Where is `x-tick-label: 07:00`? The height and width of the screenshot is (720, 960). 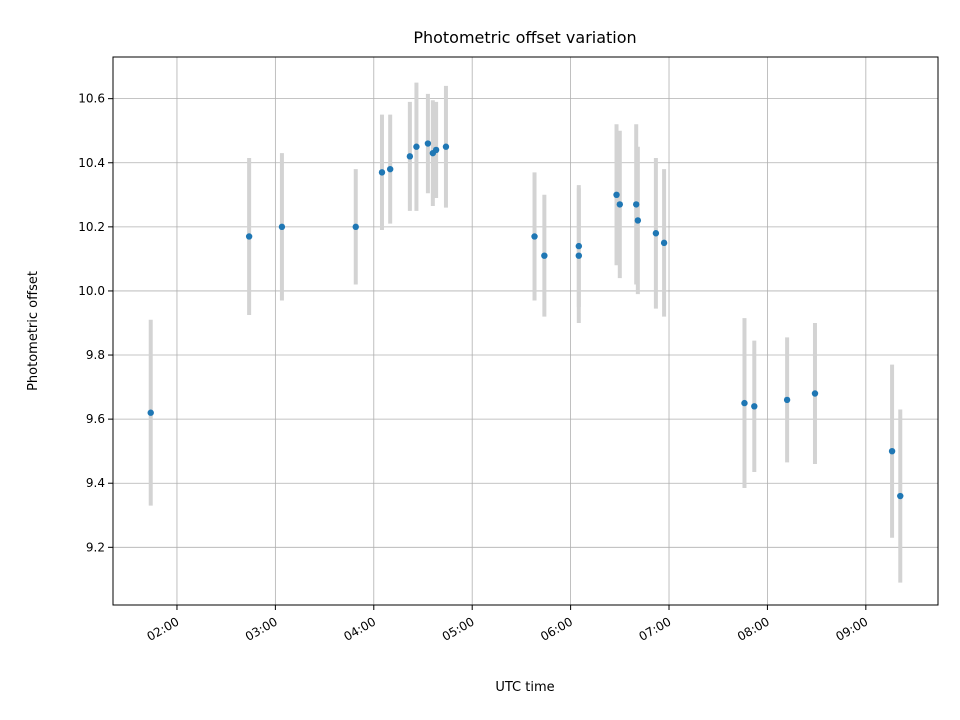
x-tick-label: 07:00 is located at coordinates (655, 628).